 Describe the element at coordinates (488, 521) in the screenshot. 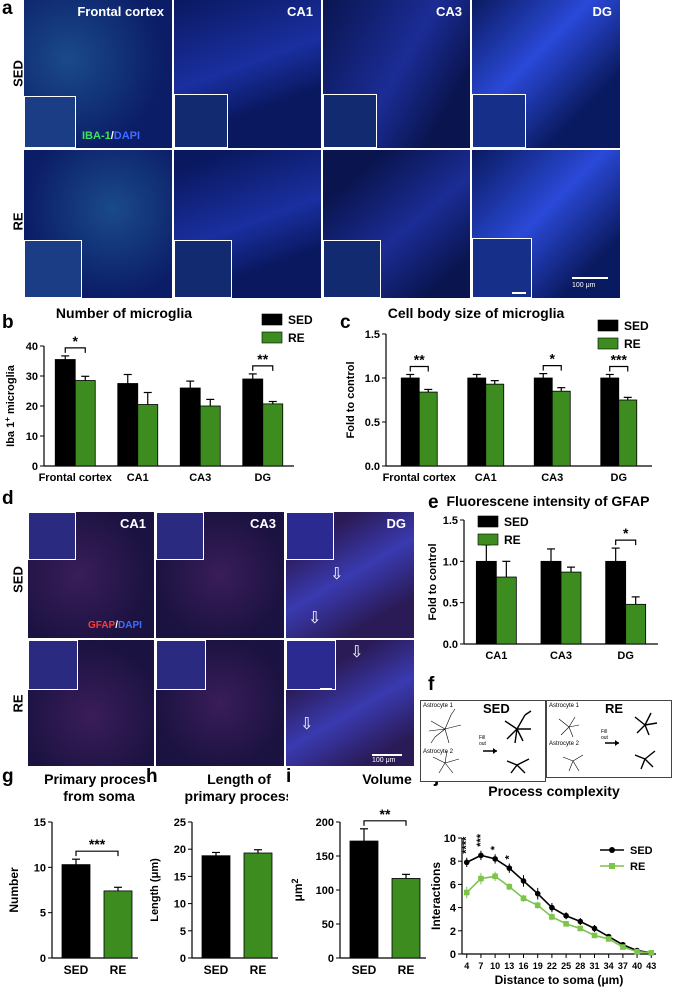

I see `legend-swatch` at that location.